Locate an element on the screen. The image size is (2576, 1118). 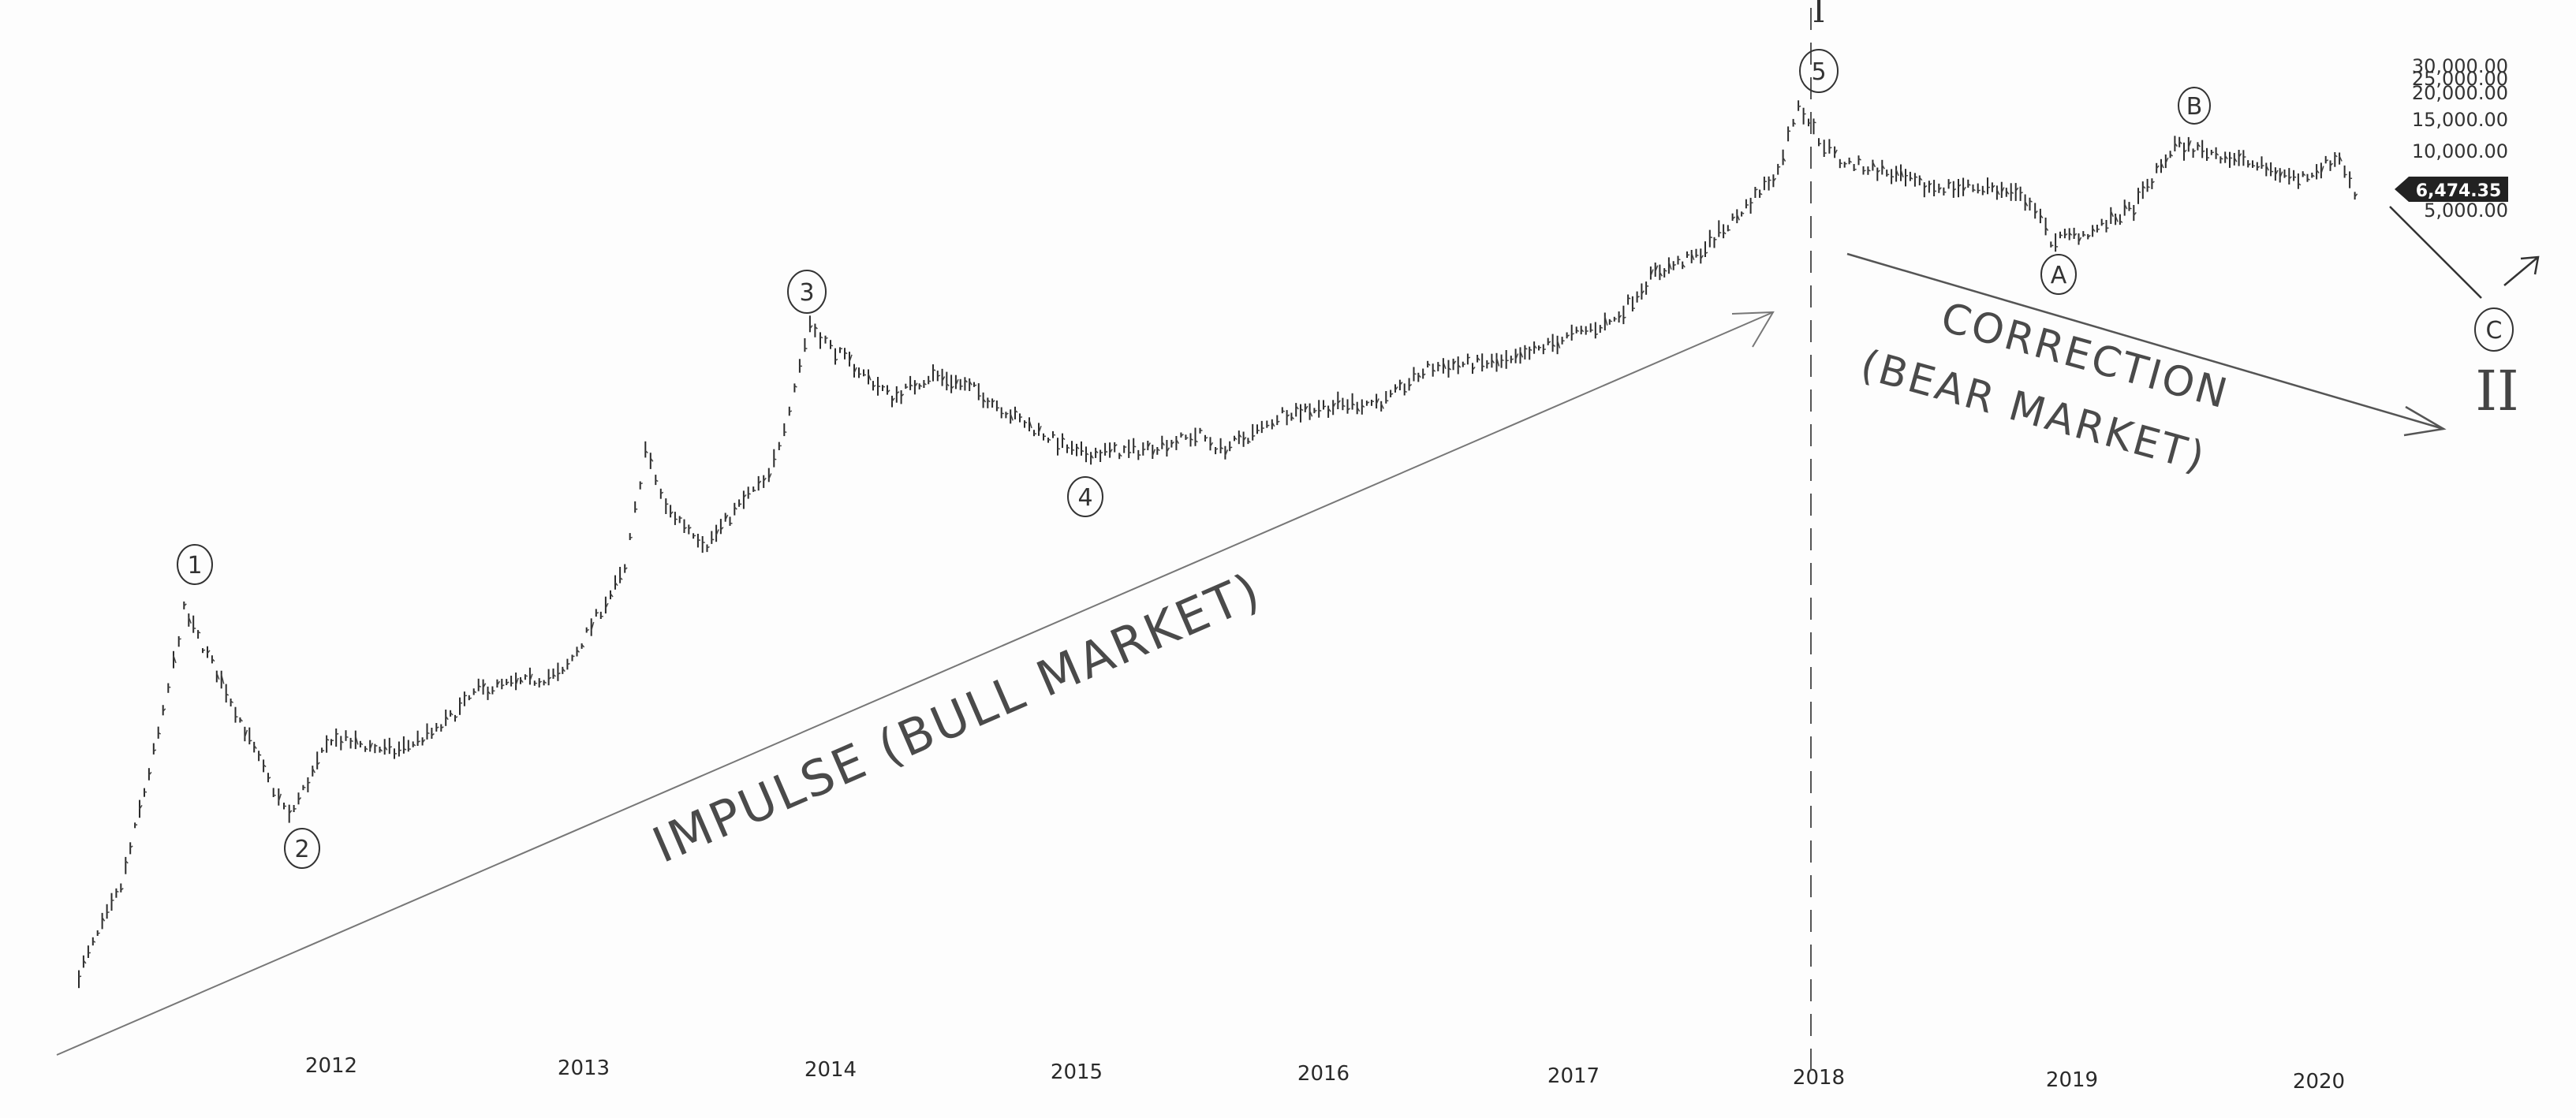
forecast-arrow is located at coordinates (2464, 252).